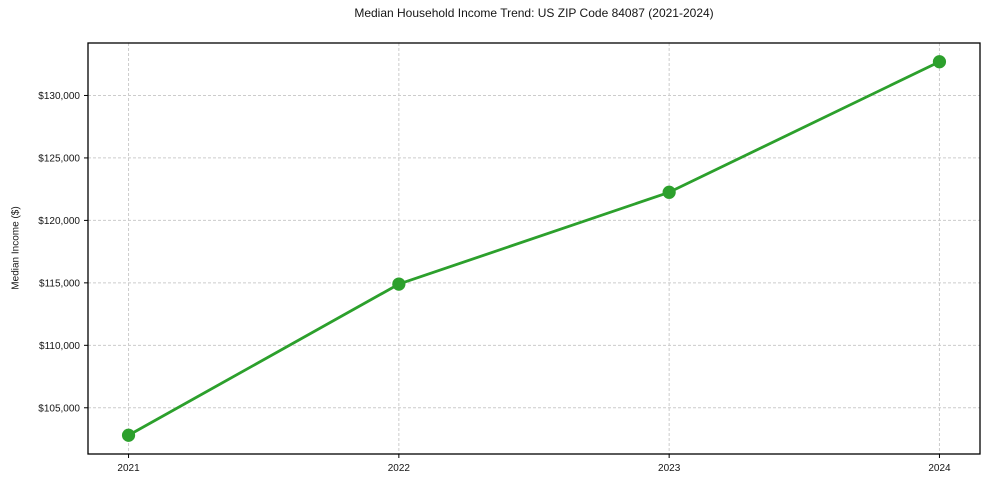 This screenshot has height=490, width=989. Describe the element at coordinates (59, 346) in the screenshot. I see `y-tick-label: $110,000` at that location.